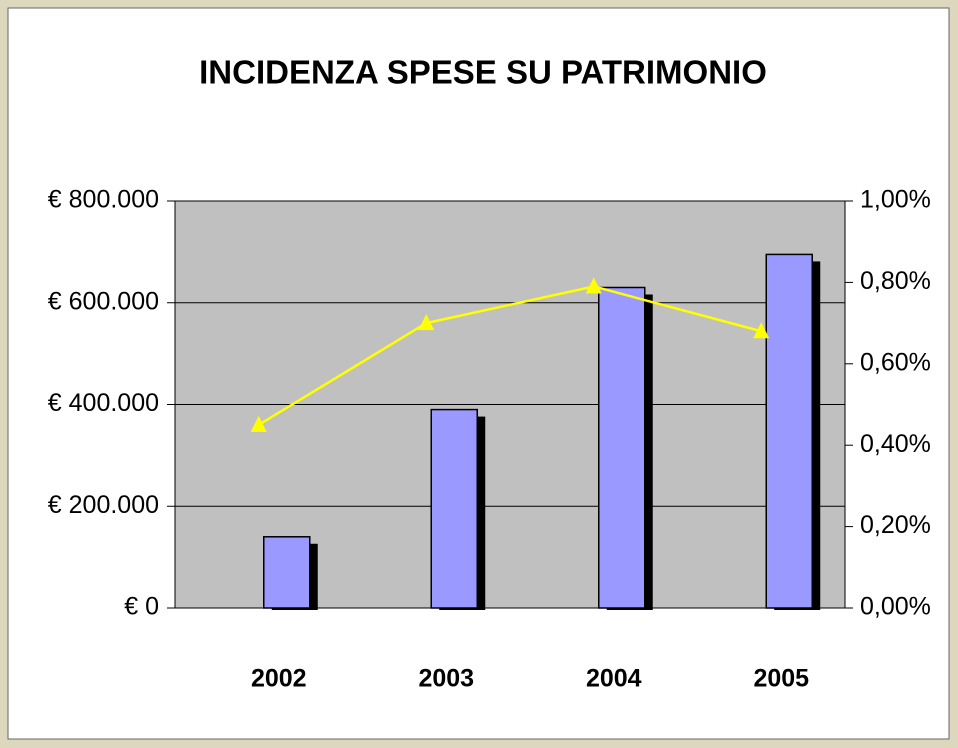  What do you see at coordinates (895, 525) in the screenshot?
I see `y2-tick-label: 0,20%` at bounding box center [895, 525].